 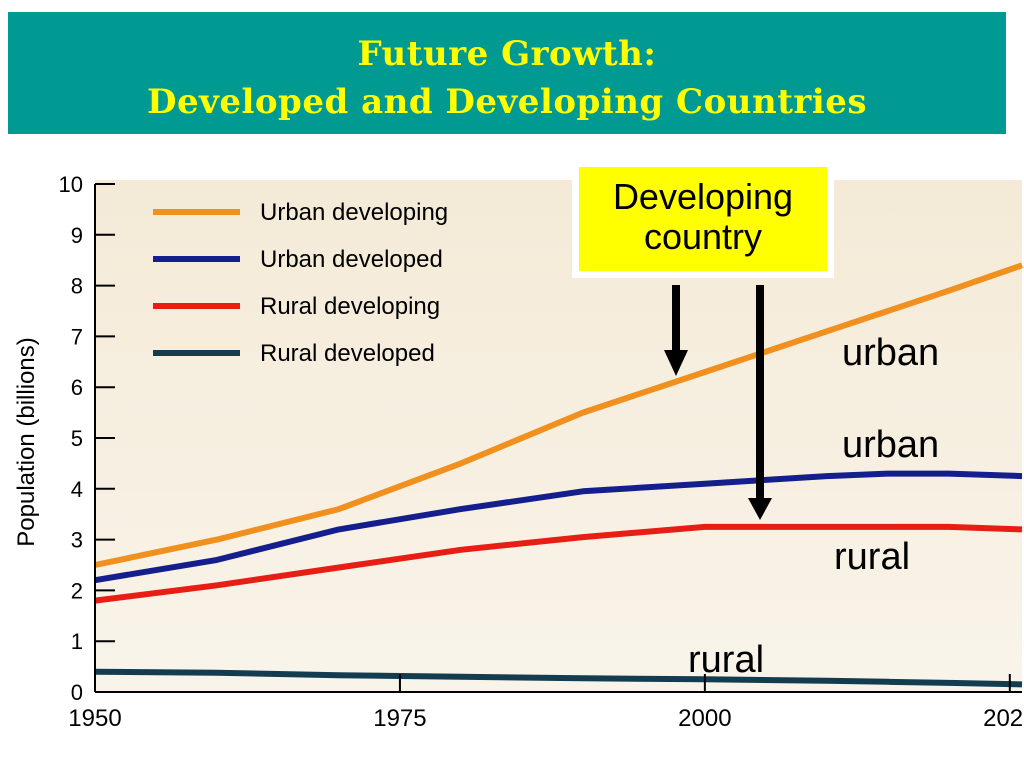 I want to click on y-tick-label: 0, so click(x=77, y=692).